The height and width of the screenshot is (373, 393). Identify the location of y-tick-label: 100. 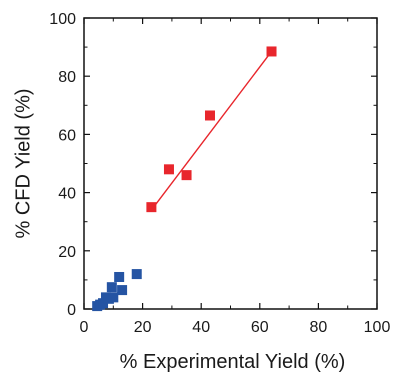
(62, 19).